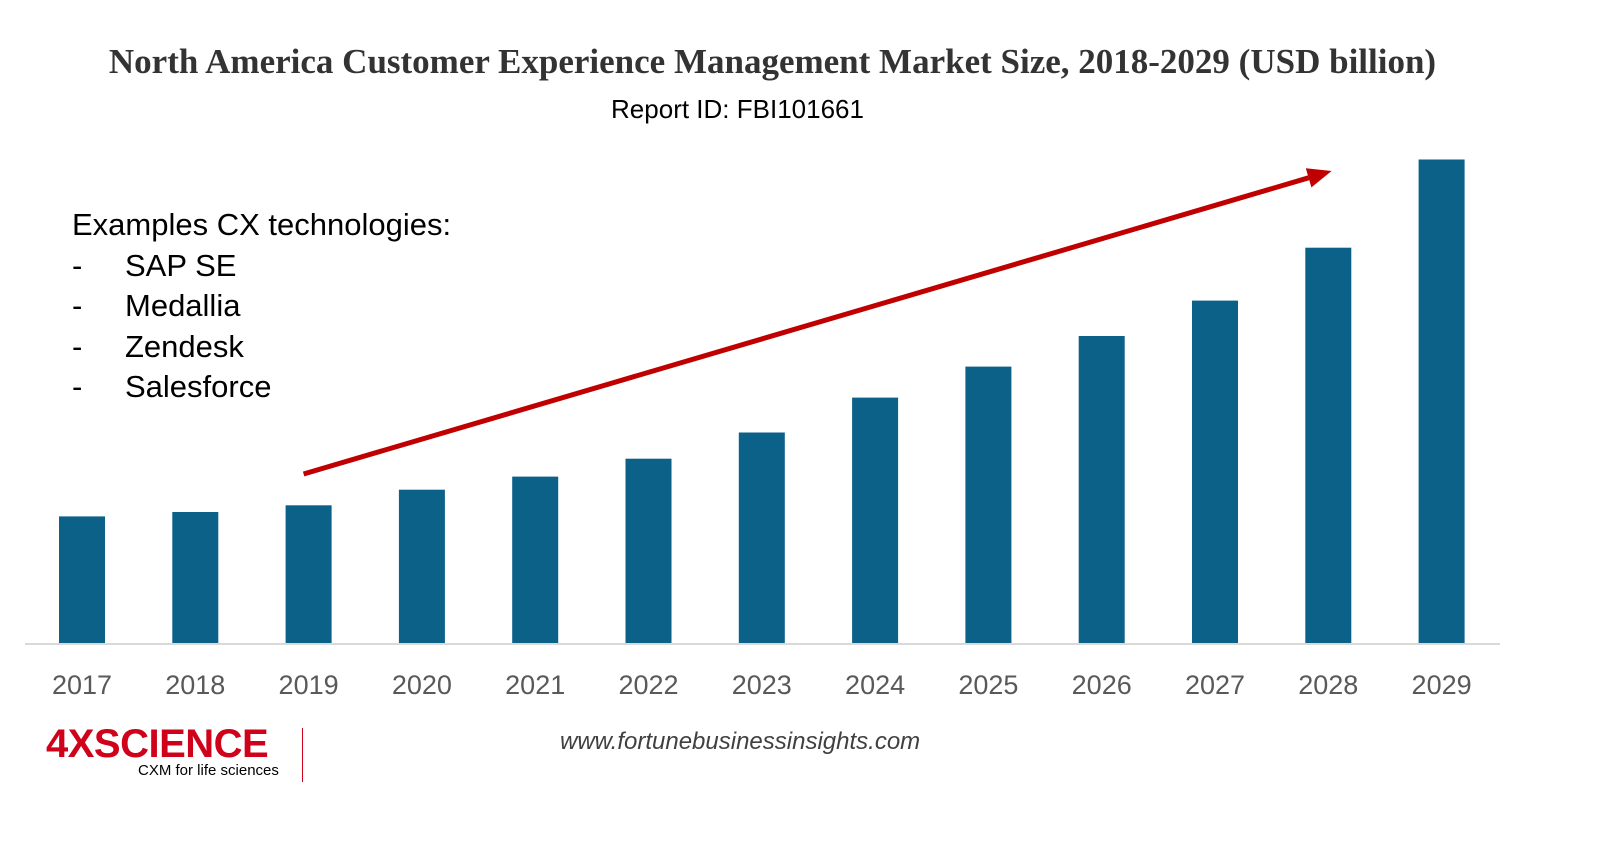  I want to click on examples-item: - Zendesk, so click(261, 347).